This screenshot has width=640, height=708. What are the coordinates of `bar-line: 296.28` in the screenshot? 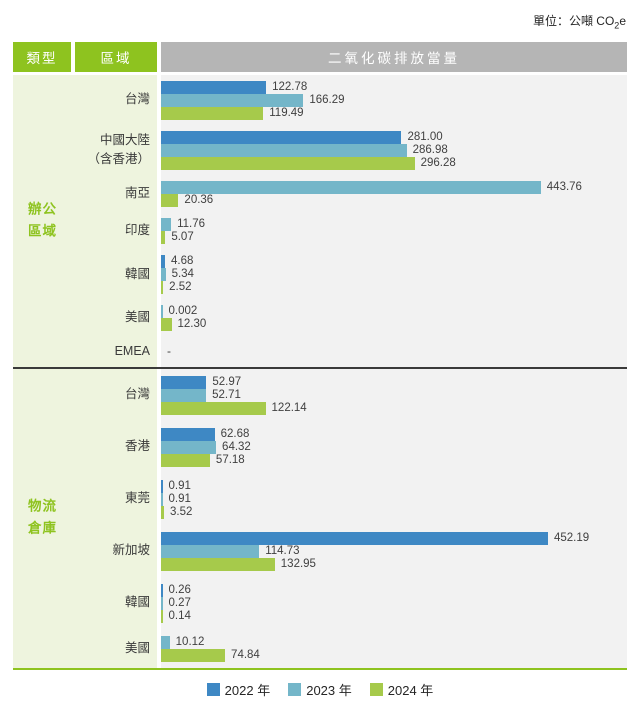 It's located at (394, 163).